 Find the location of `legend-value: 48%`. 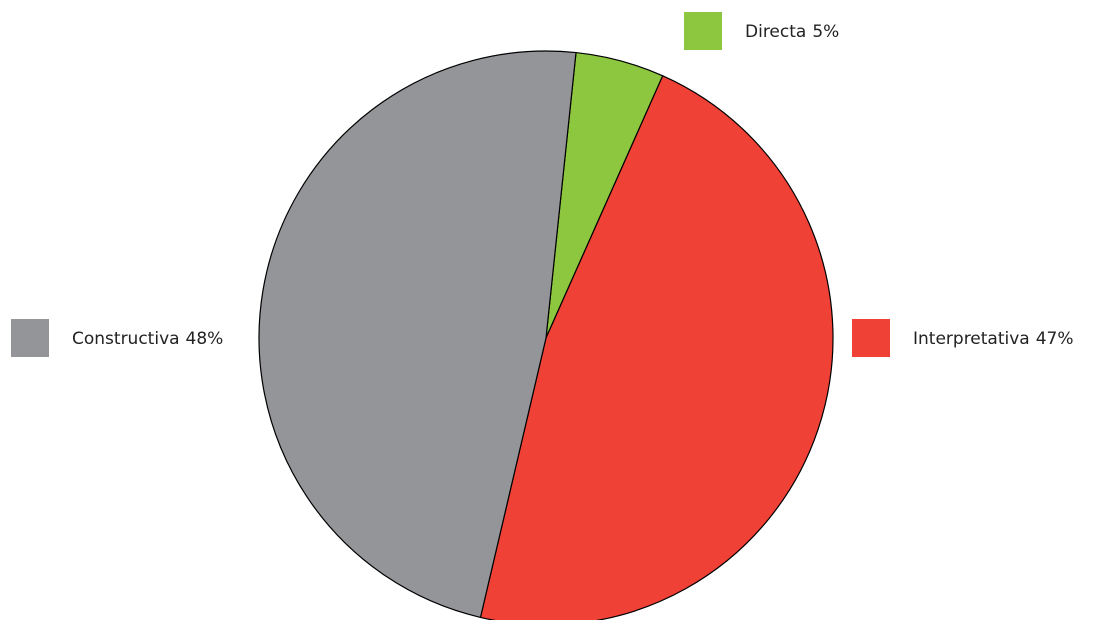

legend-value: 48% is located at coordinates (205, 339).